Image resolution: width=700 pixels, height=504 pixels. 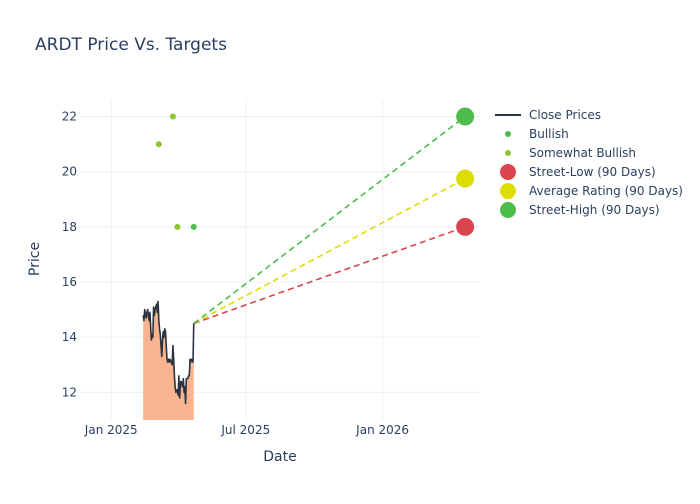 I want to click on street-high-days-point, so click(x=465, y=116).